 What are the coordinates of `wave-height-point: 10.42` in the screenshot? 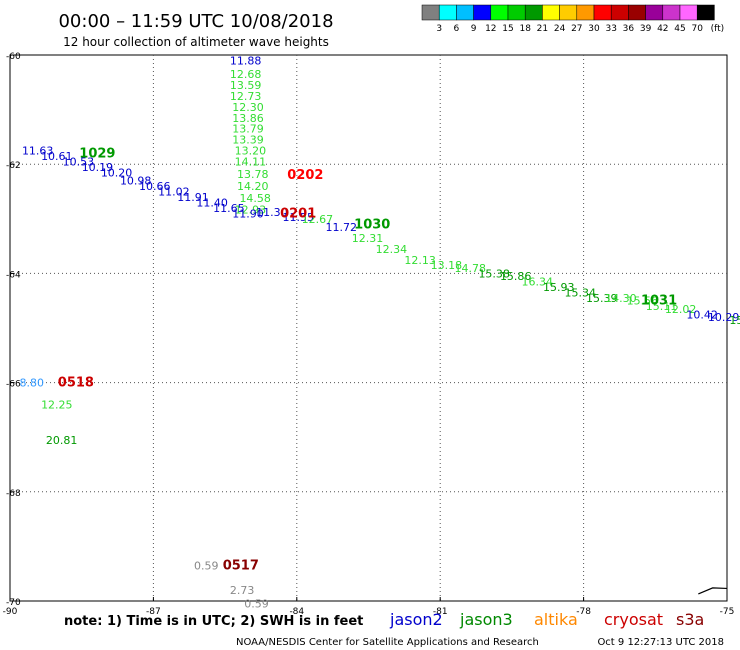 It's located at (702, 314).